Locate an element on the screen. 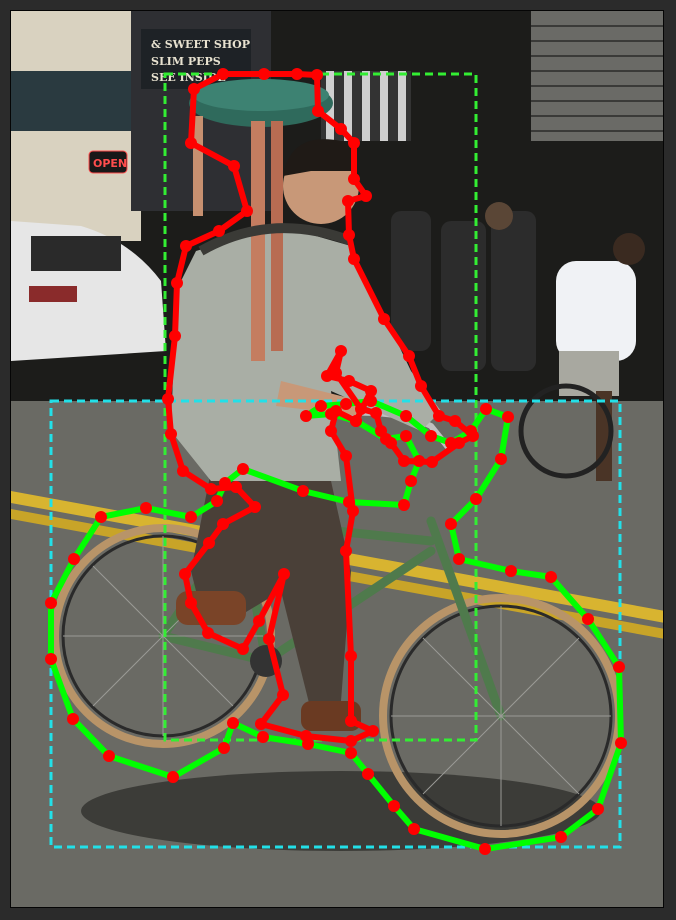 This screenshot has height=920, width=676. window-shutter is located at coordinates (597, 76).